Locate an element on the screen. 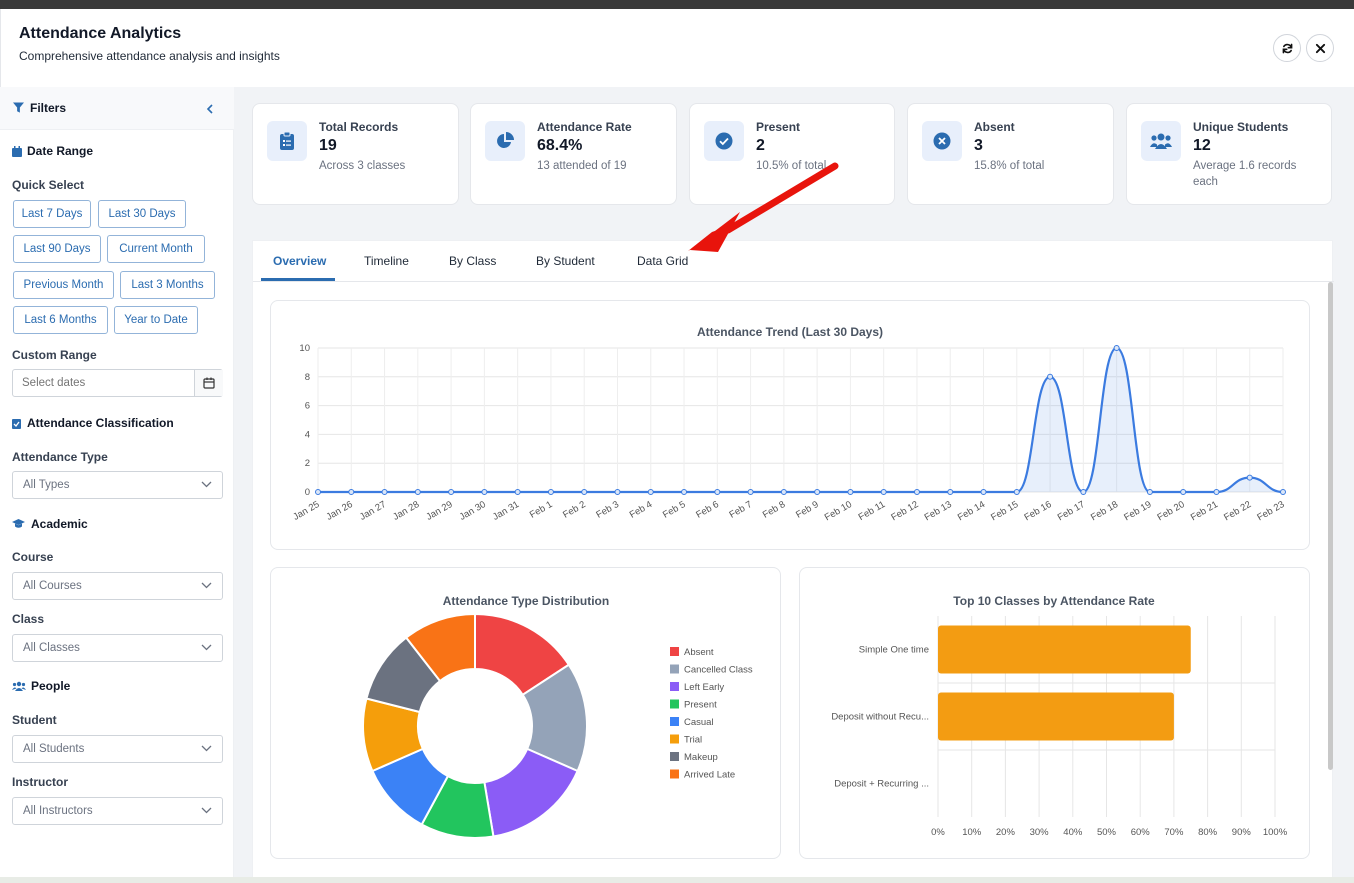 This screenshot has height=883, width=1354. y-tick-label: 4 is located at coordinates (307, 434).